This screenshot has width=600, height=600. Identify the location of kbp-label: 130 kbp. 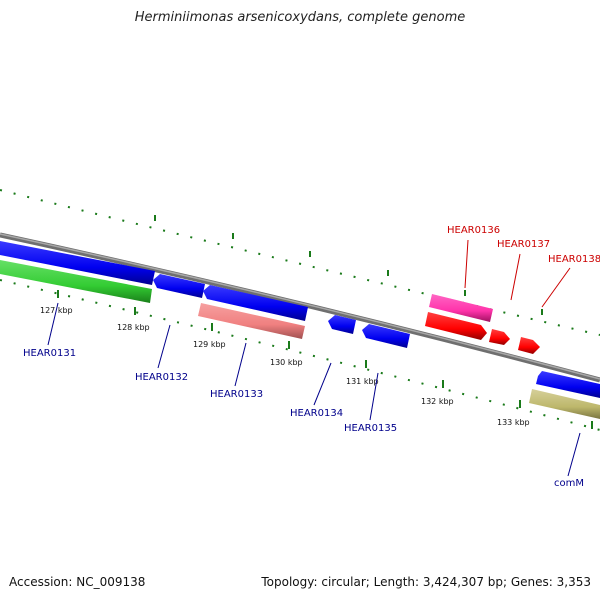
(286, 362).